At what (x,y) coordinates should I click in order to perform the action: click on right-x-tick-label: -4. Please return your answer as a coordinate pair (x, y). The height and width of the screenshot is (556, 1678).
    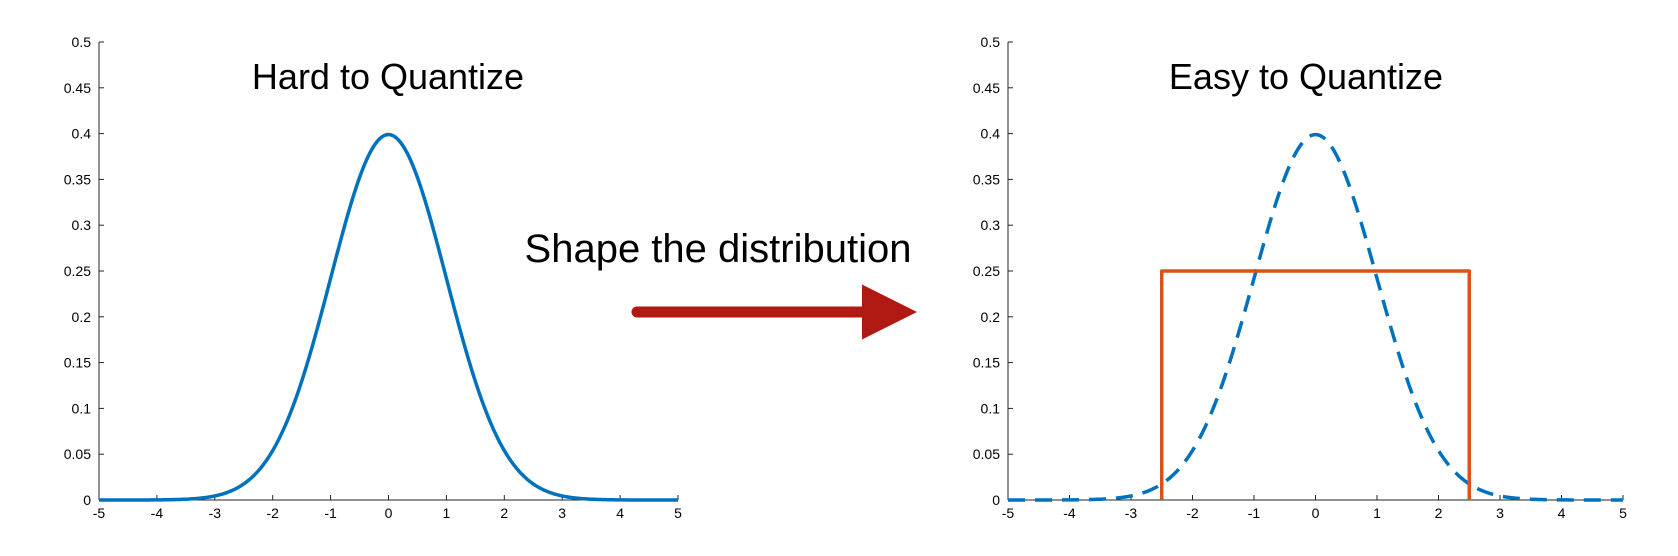
    Looking at the image, I should click on (1069, 513).